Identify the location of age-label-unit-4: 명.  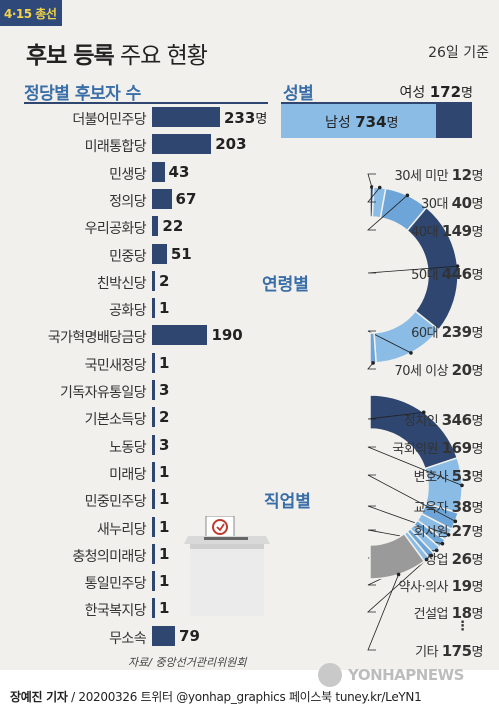
(477, 333).